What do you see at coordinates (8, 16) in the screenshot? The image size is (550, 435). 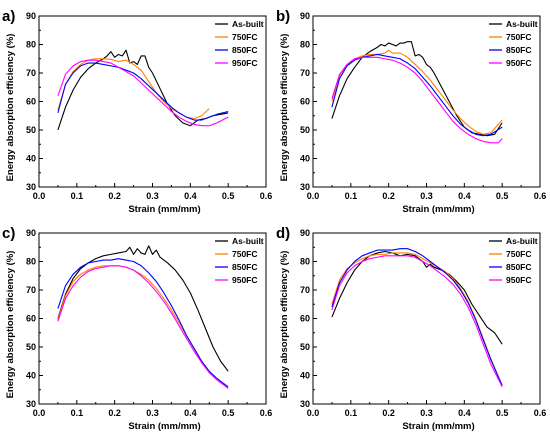 I see `panel-label: a)` at bounding box center [8, 16].